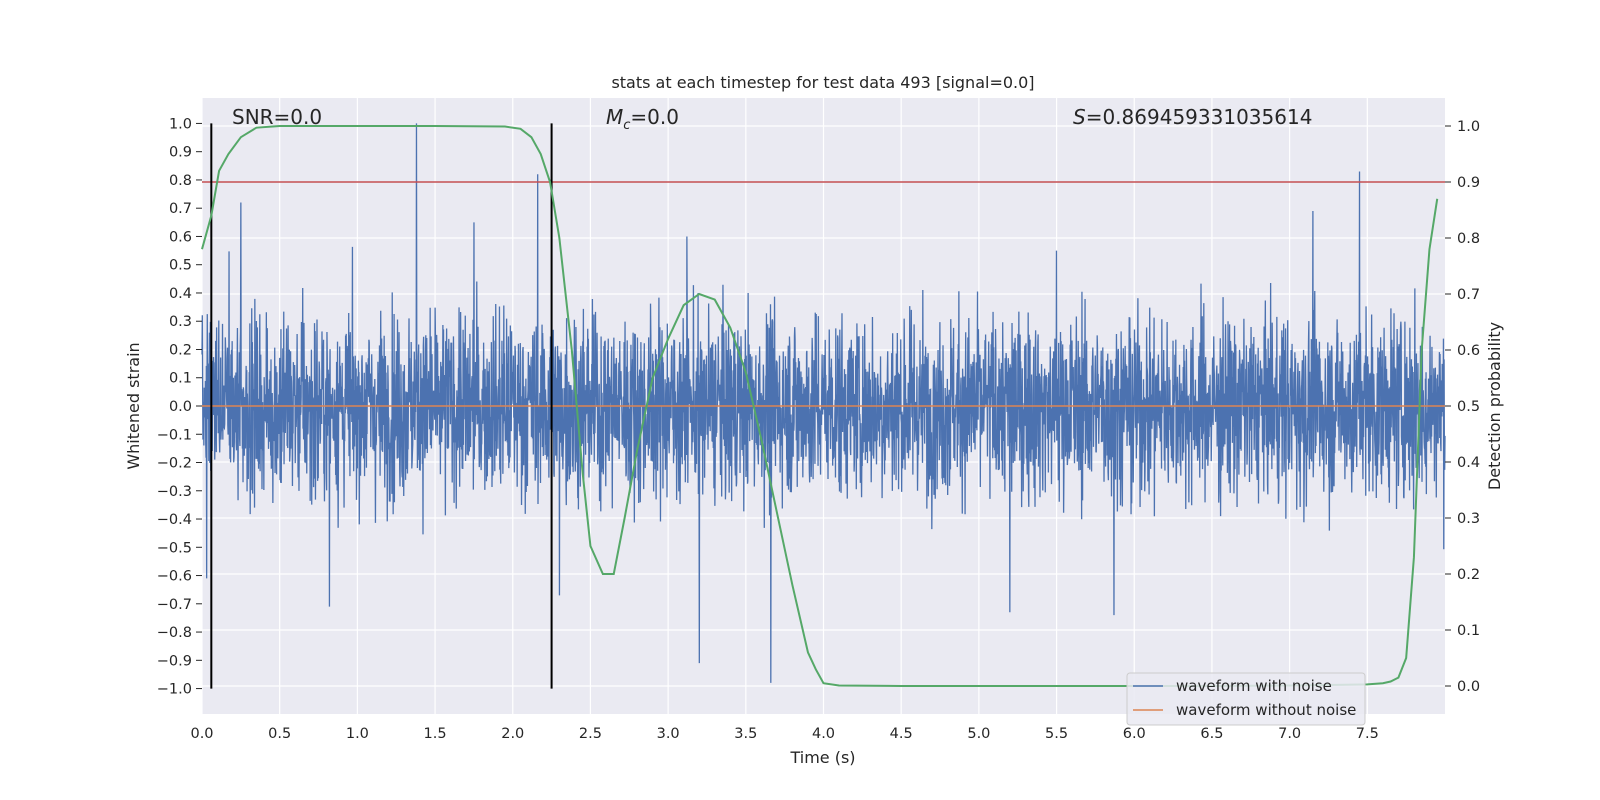  Describe the element at coordinates (180, 181) in the screenshot. I see `y-tick-label: 0.8` at that location.